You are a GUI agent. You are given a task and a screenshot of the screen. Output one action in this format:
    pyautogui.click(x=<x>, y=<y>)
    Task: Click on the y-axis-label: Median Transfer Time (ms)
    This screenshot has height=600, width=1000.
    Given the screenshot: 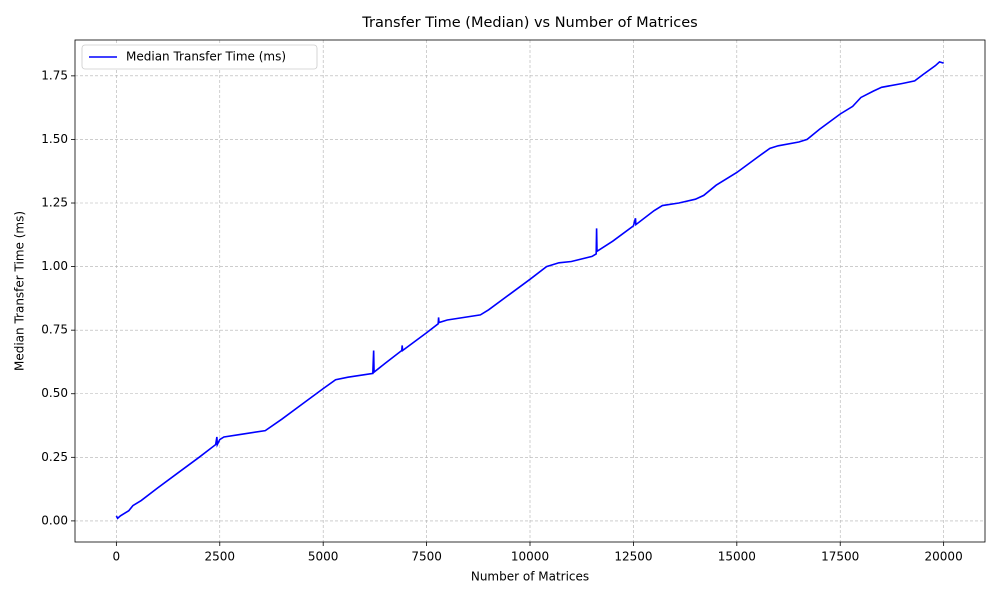 What is the action you would take?
    pyautogui.click(x=20, y=291)
    